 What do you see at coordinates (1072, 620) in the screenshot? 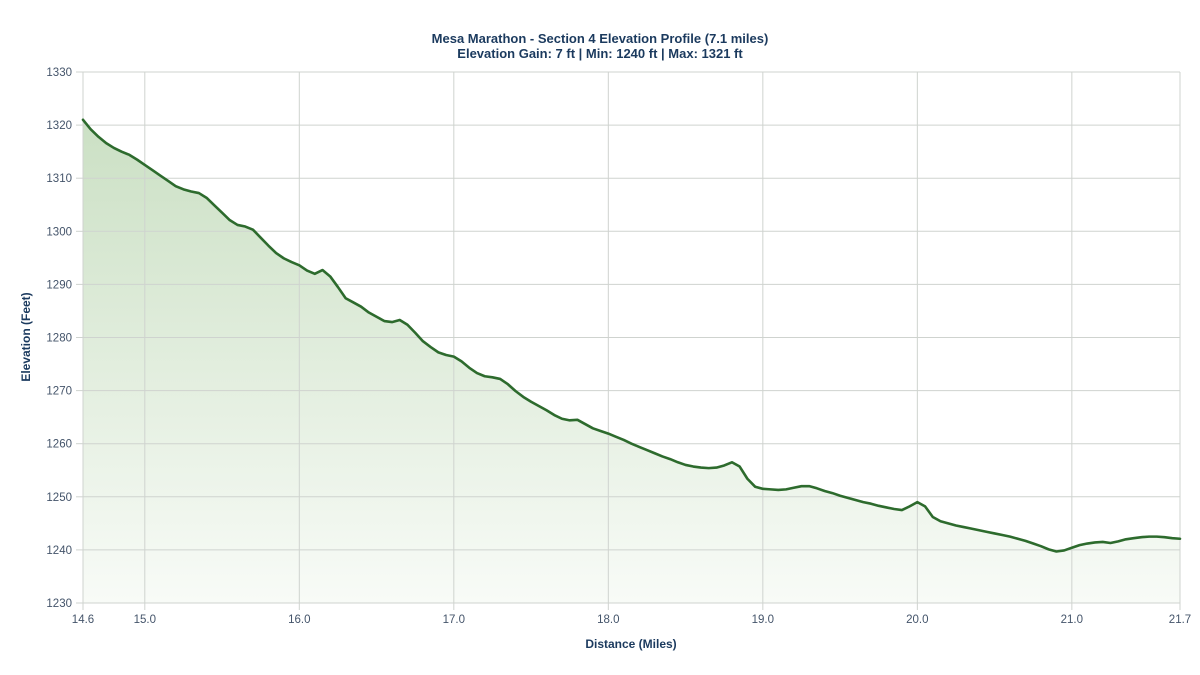
I see `x-tick-label: 21.0` at bounding box center [1072, 620].